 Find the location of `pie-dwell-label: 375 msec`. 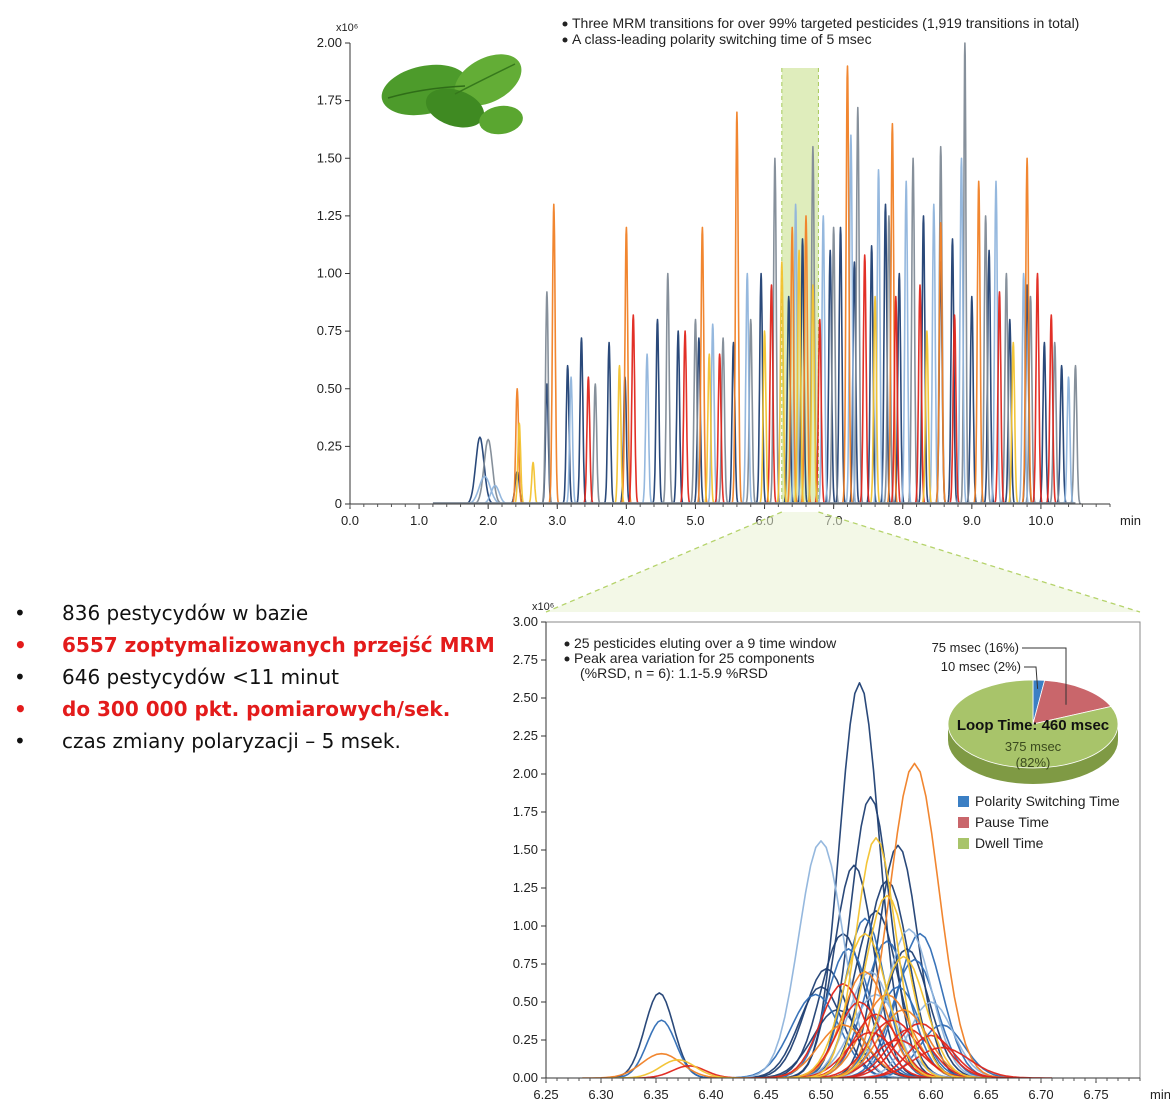

pie-dwell-label: 375 msec is located at coordinates (1033, 746).